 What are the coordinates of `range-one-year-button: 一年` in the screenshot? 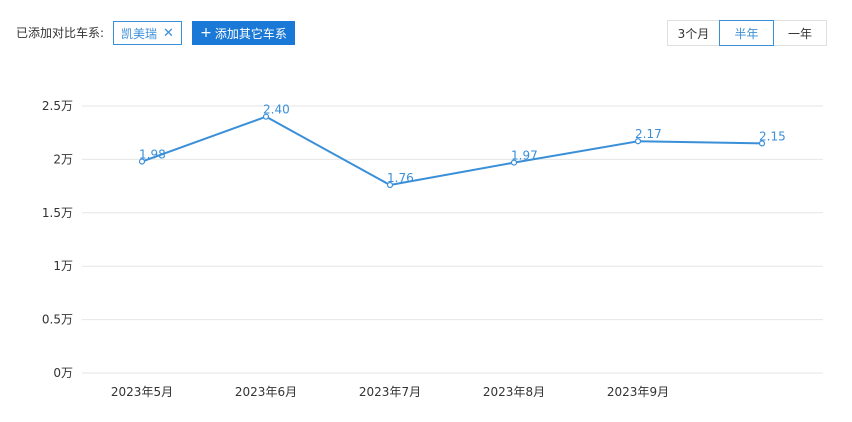 It's located at (800, 33).